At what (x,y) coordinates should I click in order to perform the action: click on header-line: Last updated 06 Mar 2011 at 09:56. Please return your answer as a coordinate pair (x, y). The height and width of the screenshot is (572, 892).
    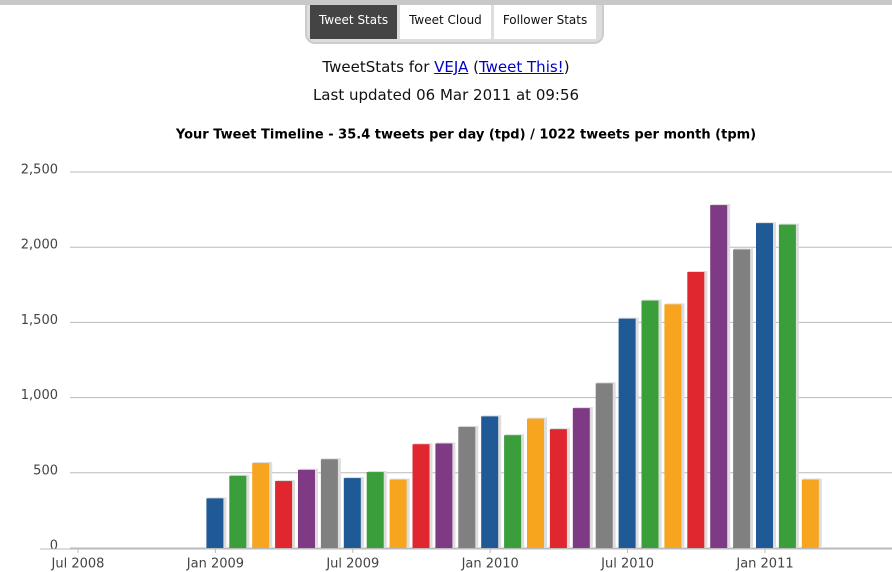
    Looking at the image, I should click on (446, 95).